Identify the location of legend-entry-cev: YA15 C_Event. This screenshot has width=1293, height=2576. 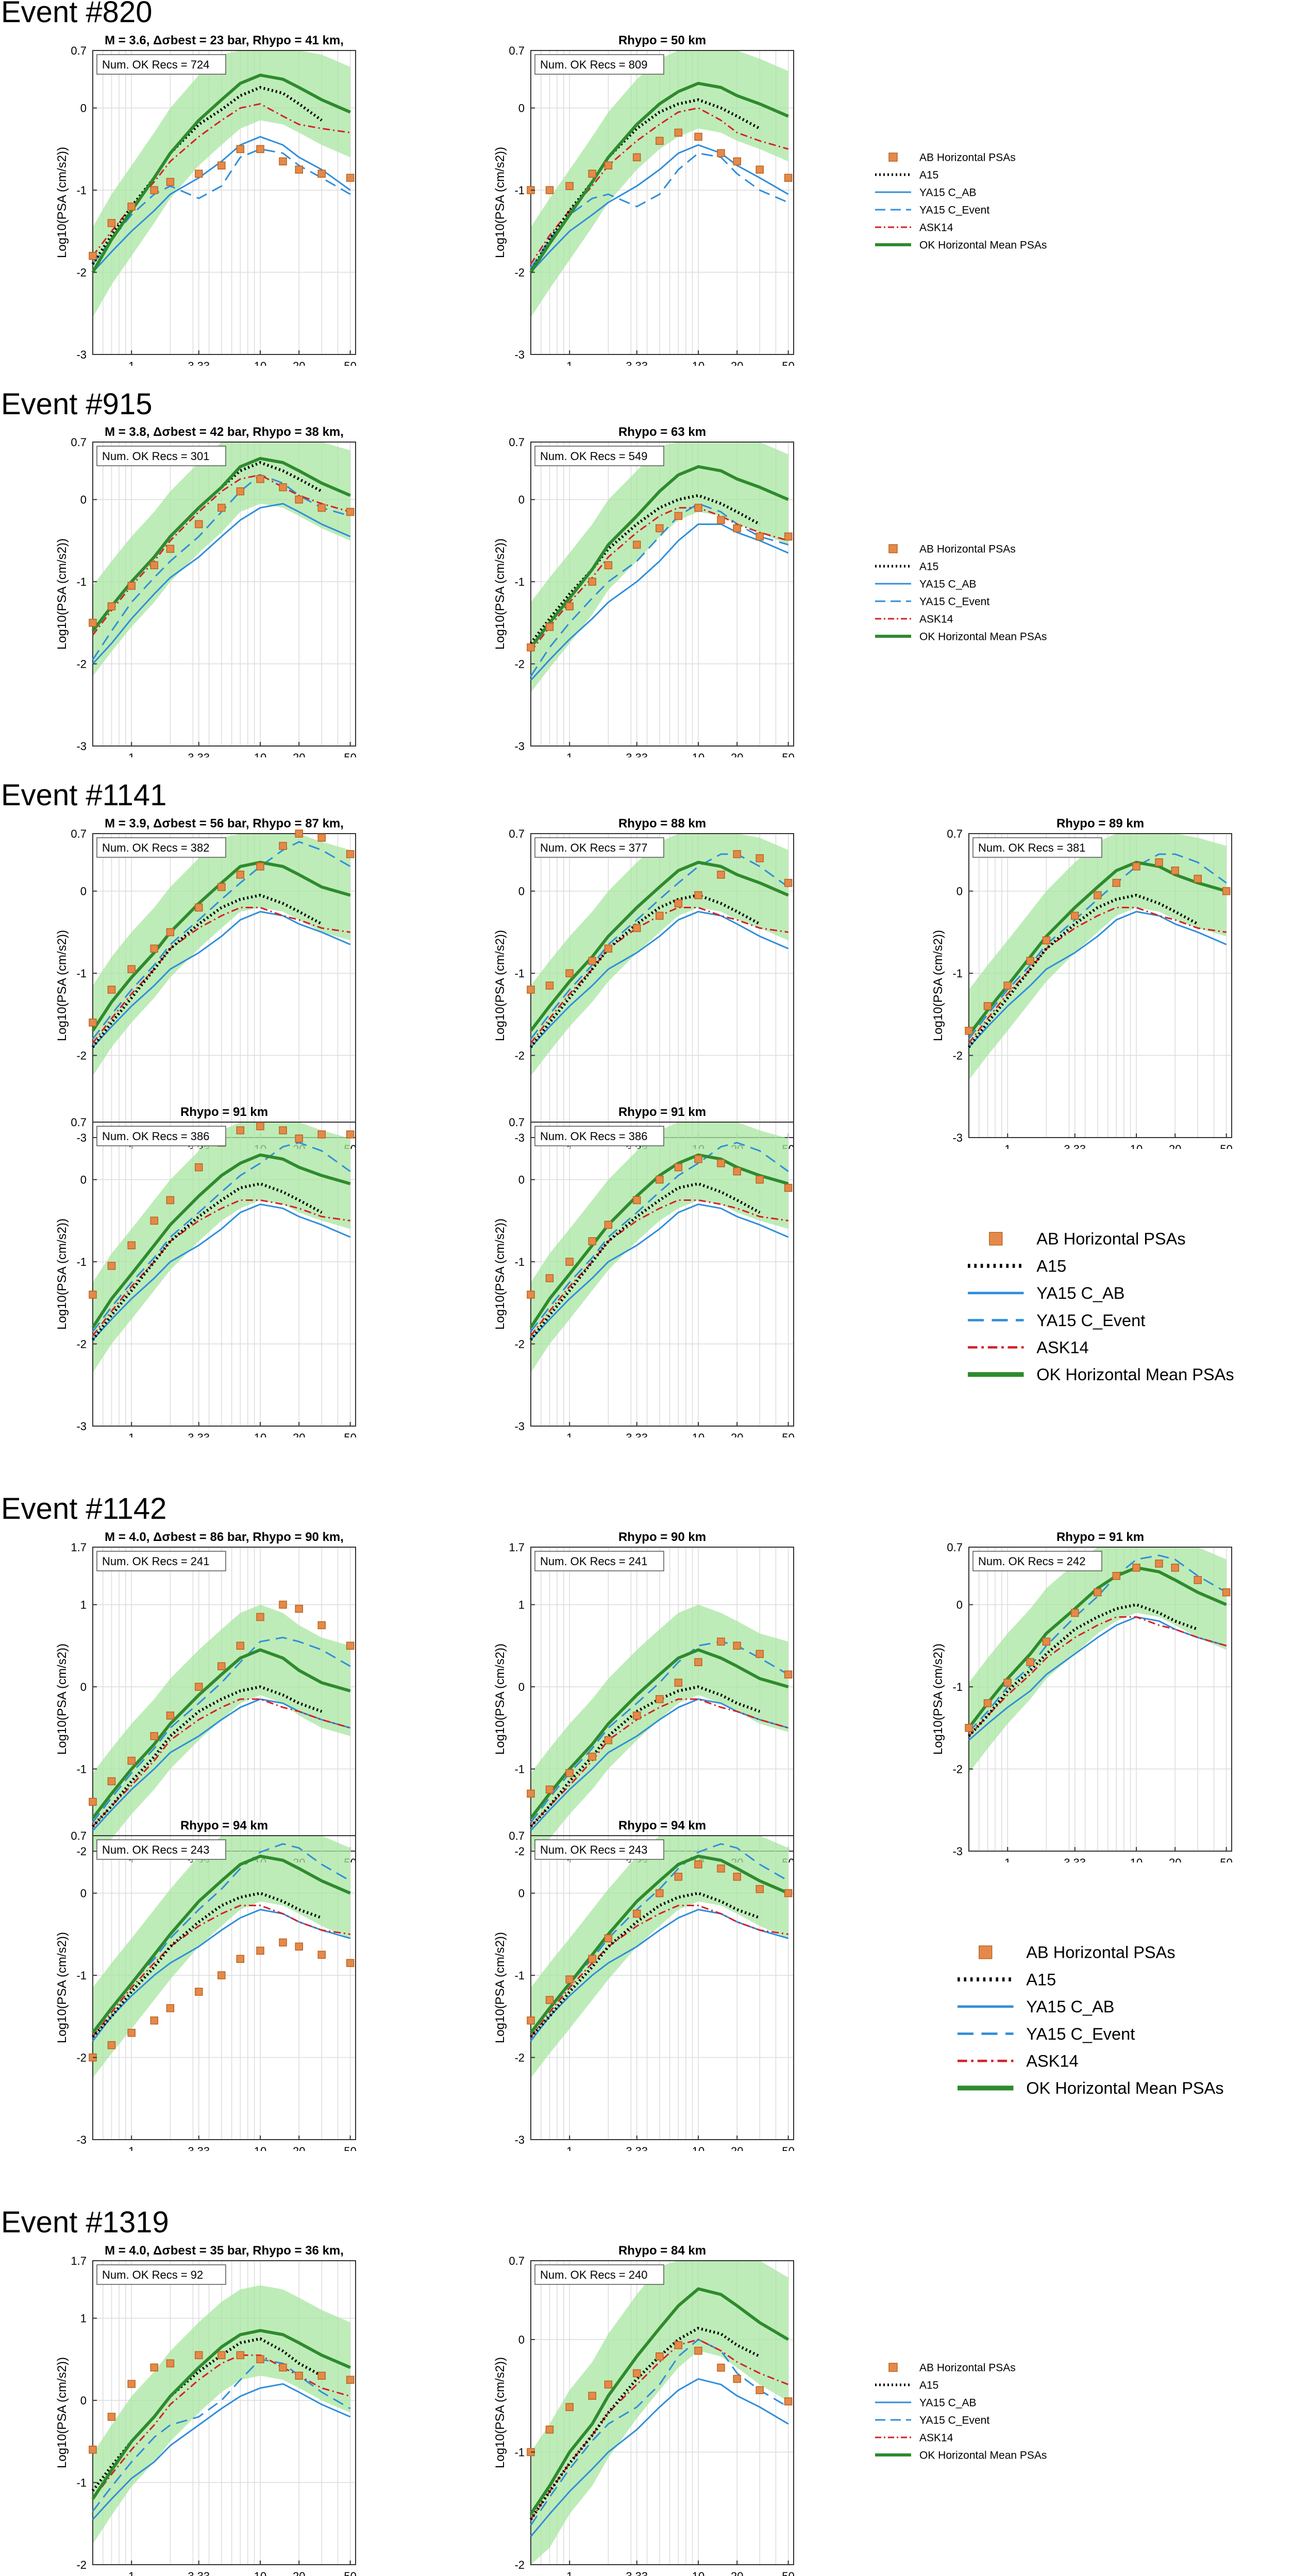
(932, 2420).